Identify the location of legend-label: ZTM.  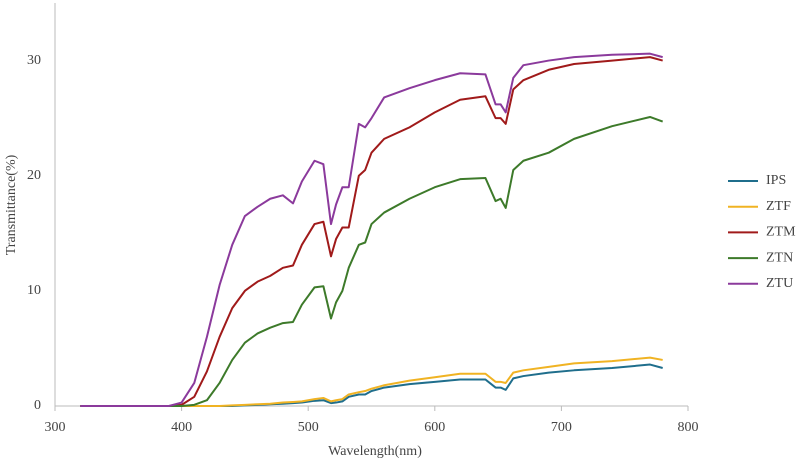
(781, 232).